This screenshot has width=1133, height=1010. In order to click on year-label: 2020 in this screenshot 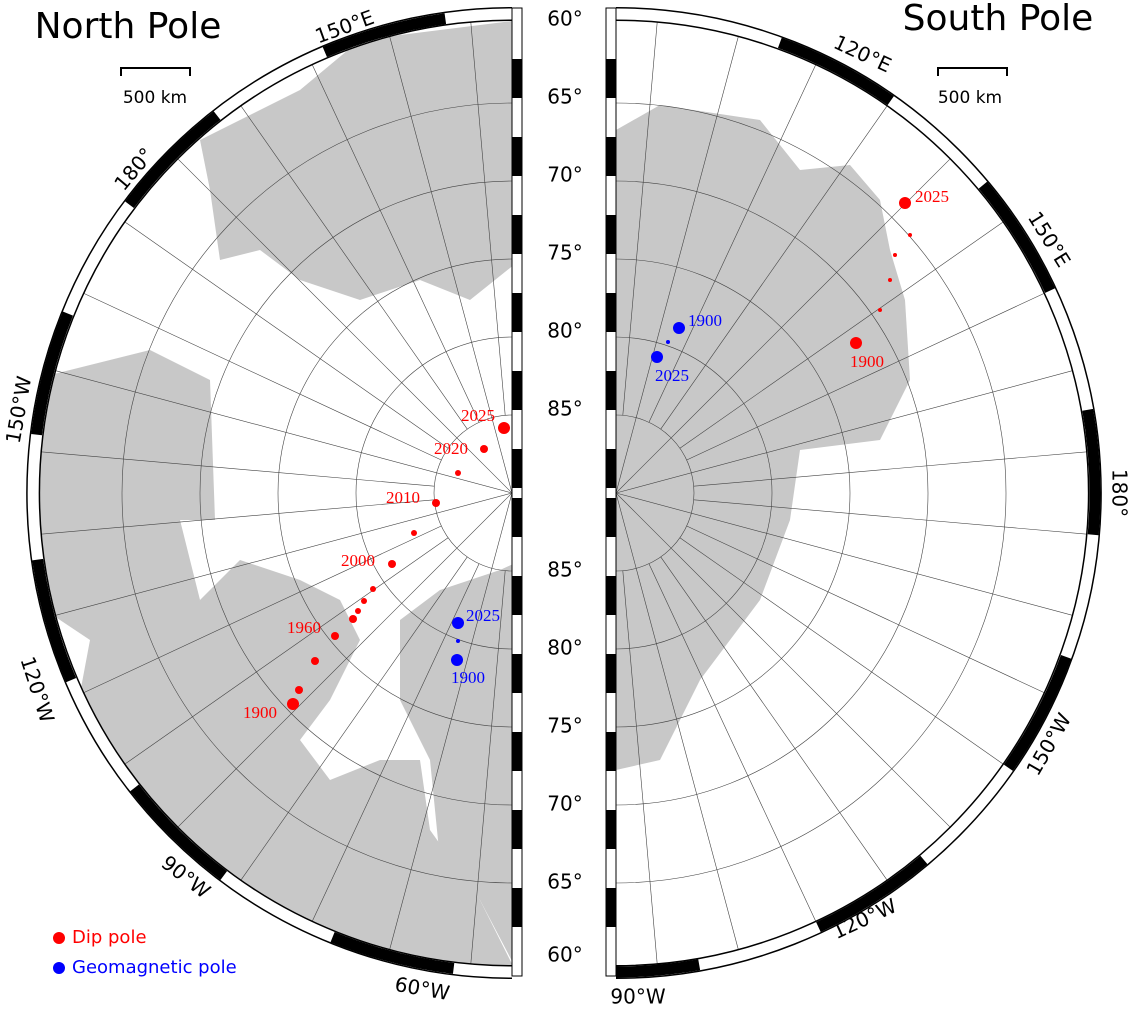, I will do `click(451, 448)`.